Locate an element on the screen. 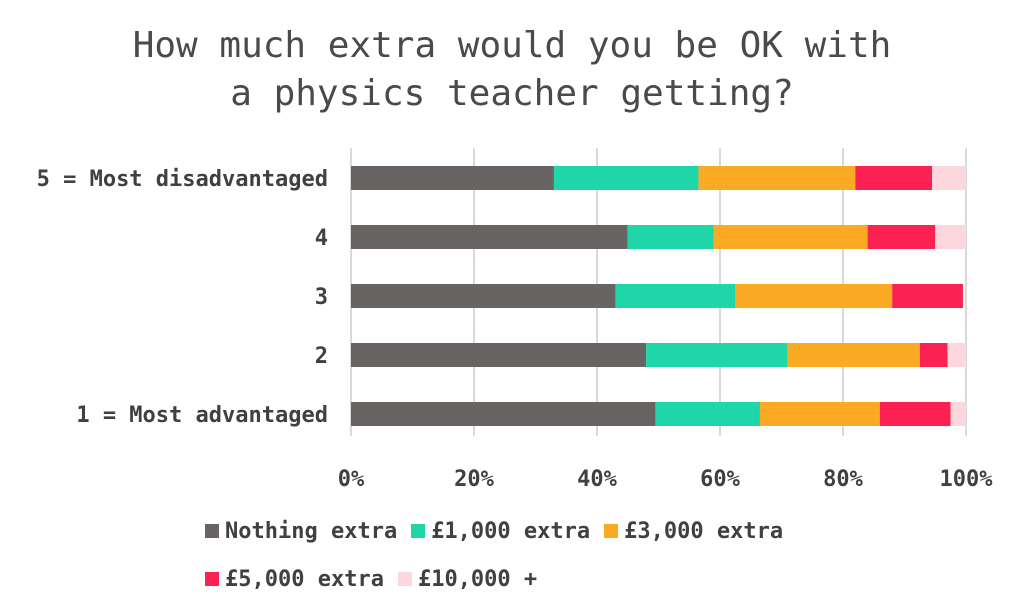 The image size is (1024, 614). legend-label: £1,000 extra is located at coordinates (511, 531).